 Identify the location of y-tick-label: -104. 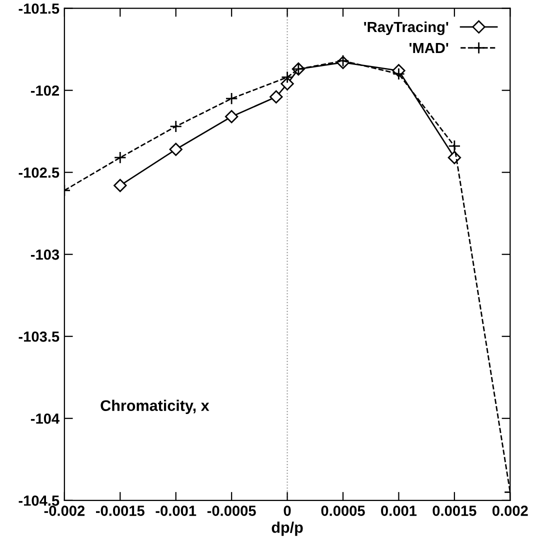
(45, 418).